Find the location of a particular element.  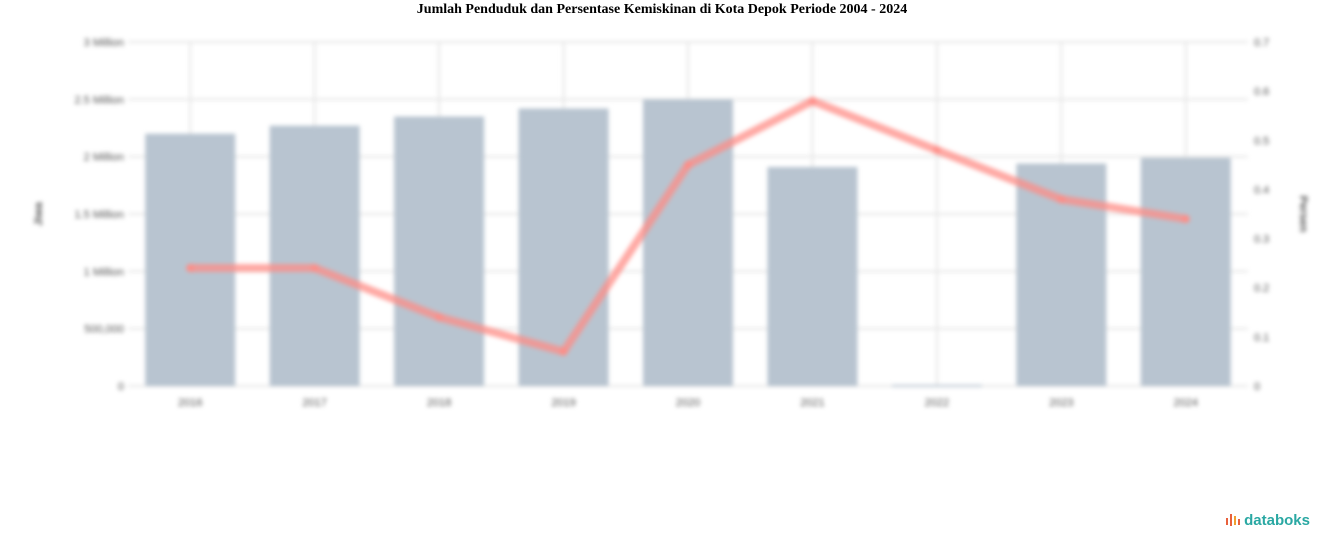

x-axis-tick-label: 2019 is located at coordinates (563, 403).